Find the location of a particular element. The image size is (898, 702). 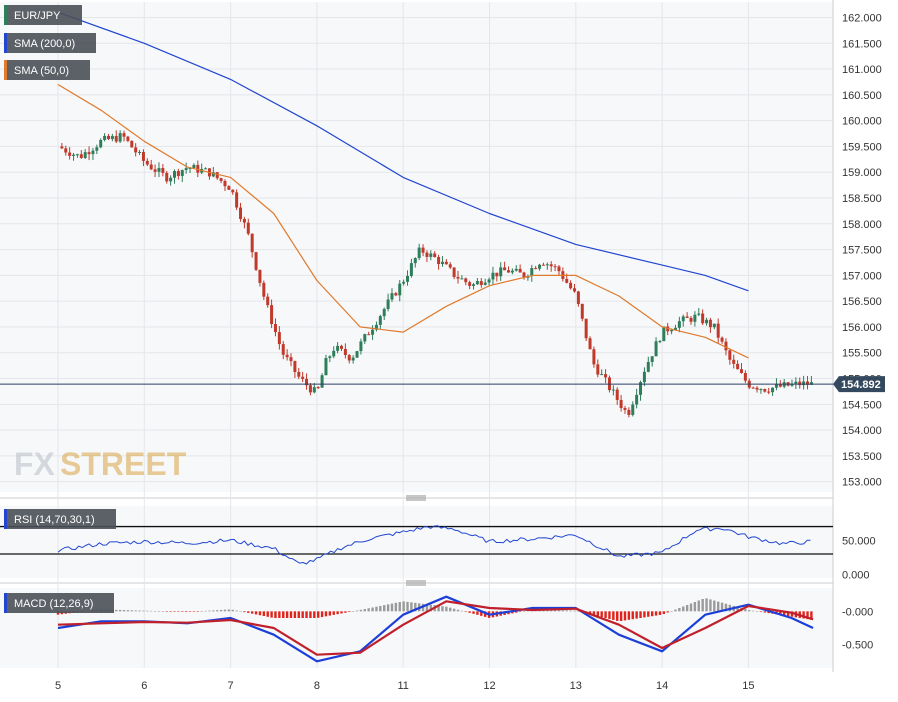

legend-macd-text: MACD (12,26,9) is located at coordinates (53, 604).